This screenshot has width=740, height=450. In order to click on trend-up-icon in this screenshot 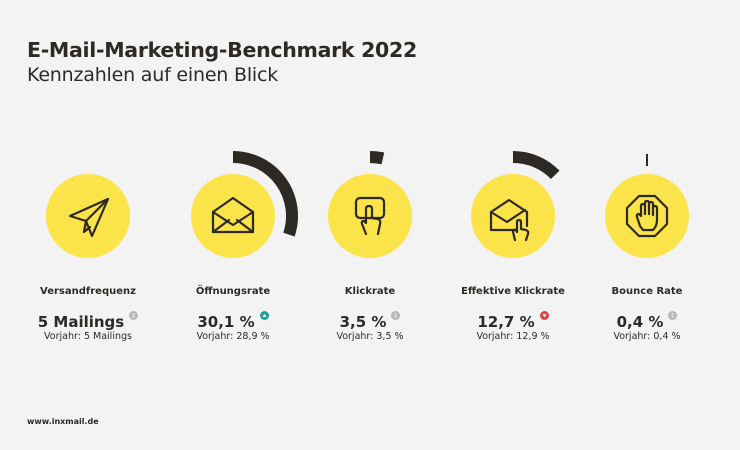, I will do `click(264, 315)`.